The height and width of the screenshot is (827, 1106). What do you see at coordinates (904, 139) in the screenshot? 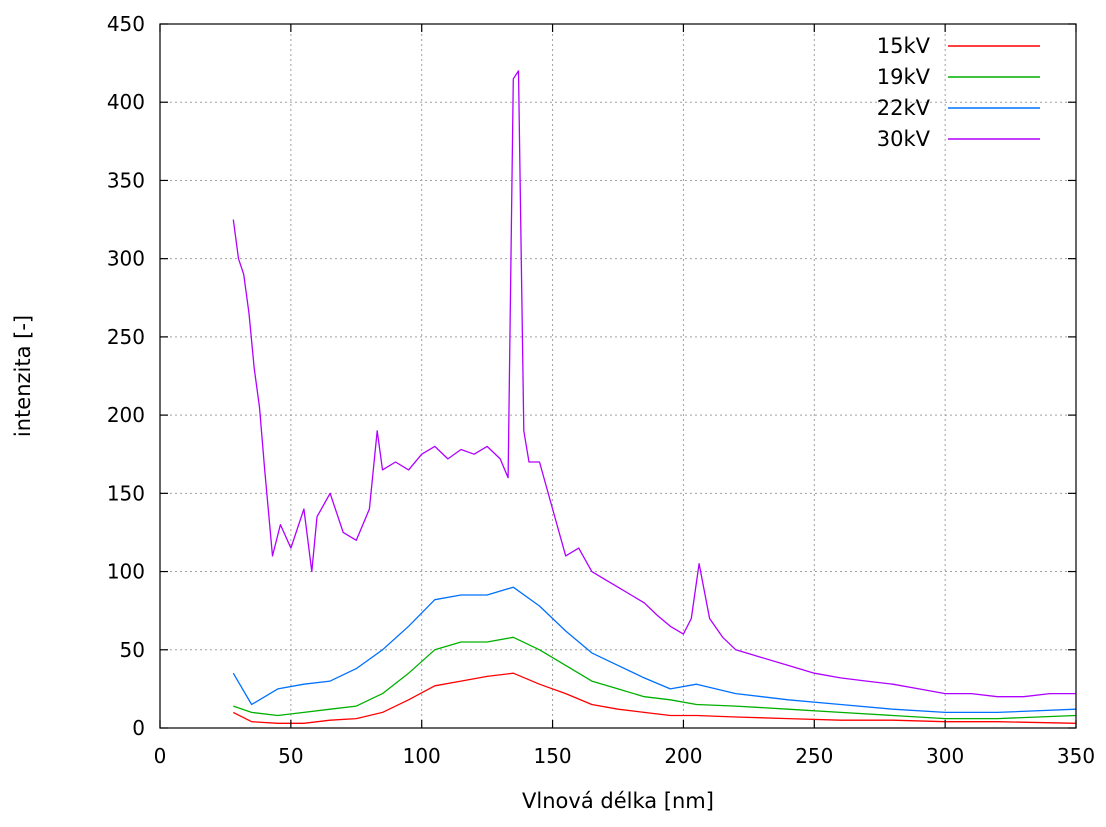
I see `legend-label: 30kV` at bounding box center [904, 139].